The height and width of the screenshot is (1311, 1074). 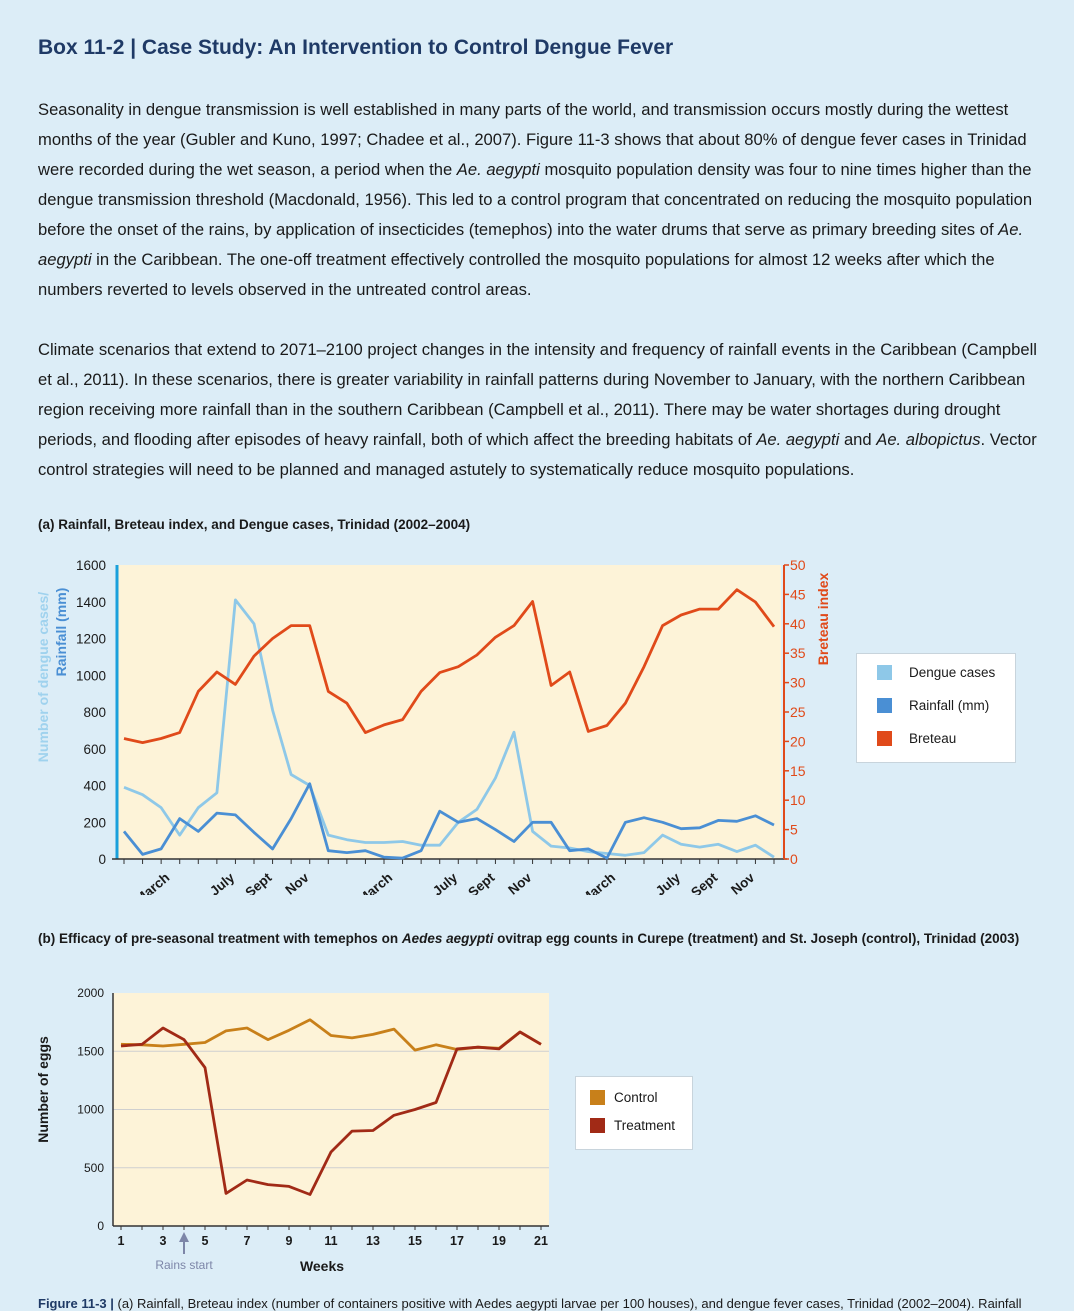 What do you see at coordinates (645, 1125) in the screenshot?
I see `legend-label: Treatment` at bounding box center [645, 1125].